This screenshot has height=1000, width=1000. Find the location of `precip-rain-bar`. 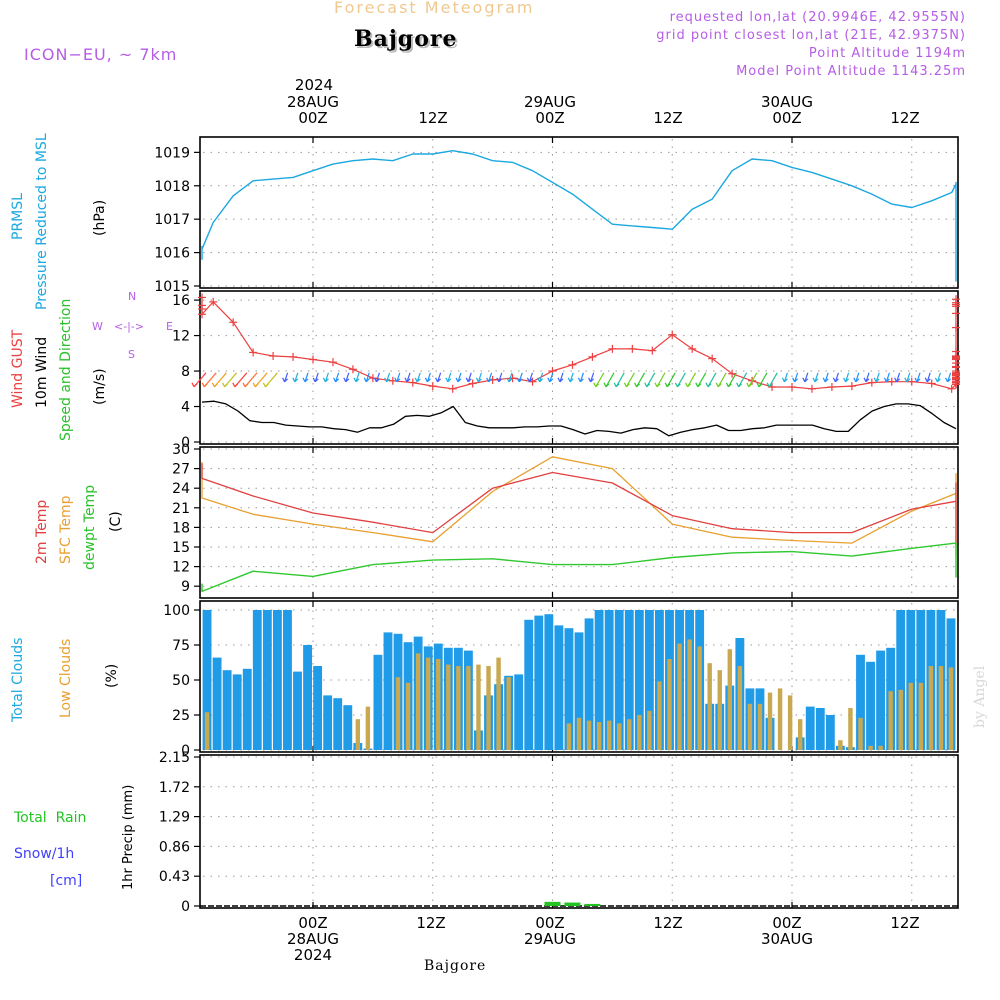

precip-rain-bar is located at coordinates (572, 904).